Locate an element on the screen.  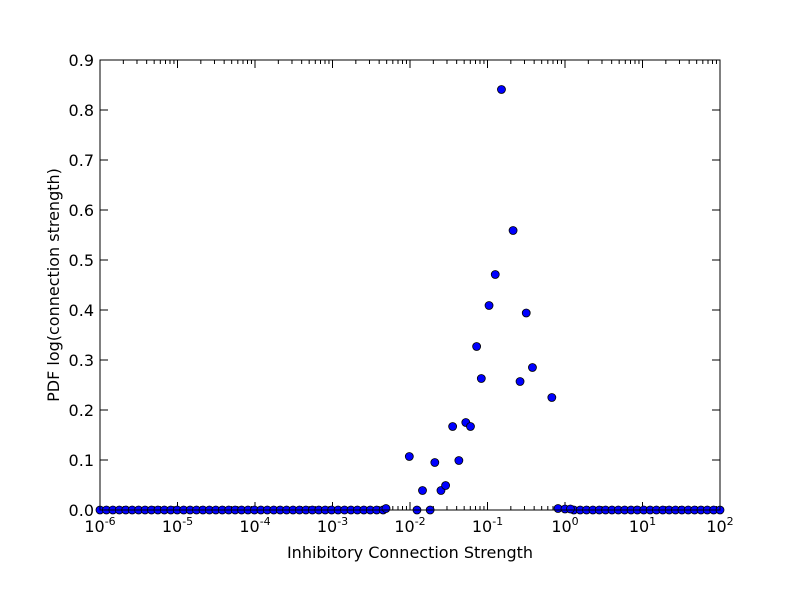
y-tick-label: 0.2 is located at coordinates (81, 410).